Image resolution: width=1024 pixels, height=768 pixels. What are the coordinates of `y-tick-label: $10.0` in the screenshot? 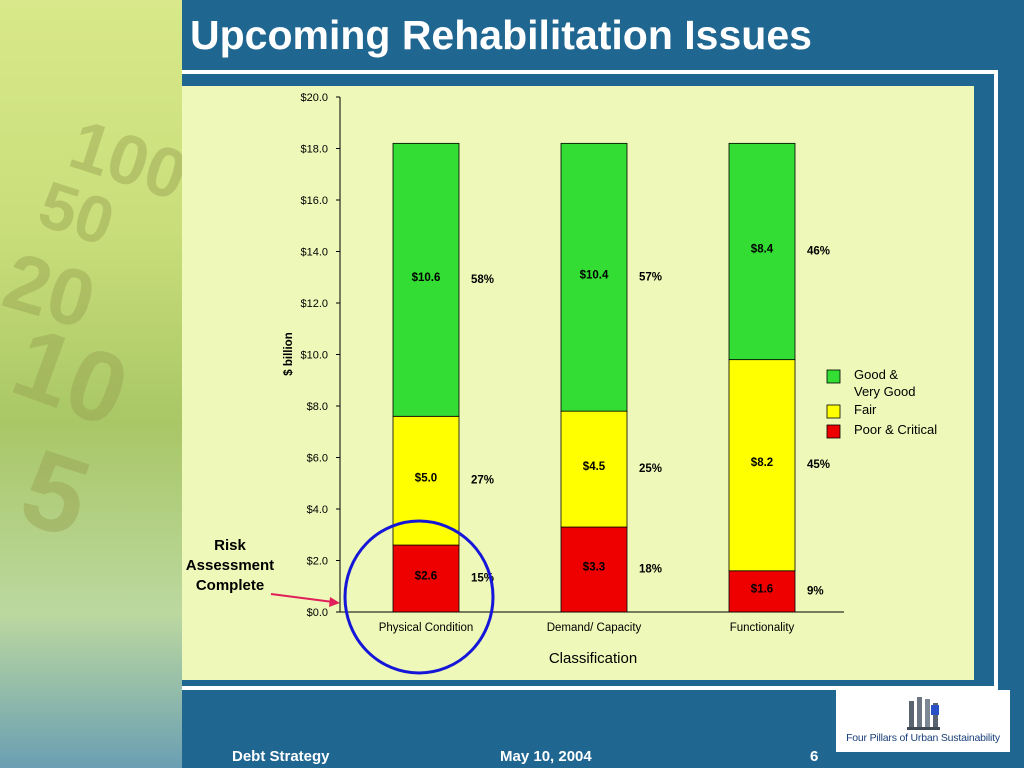 It's located at (314, 356).